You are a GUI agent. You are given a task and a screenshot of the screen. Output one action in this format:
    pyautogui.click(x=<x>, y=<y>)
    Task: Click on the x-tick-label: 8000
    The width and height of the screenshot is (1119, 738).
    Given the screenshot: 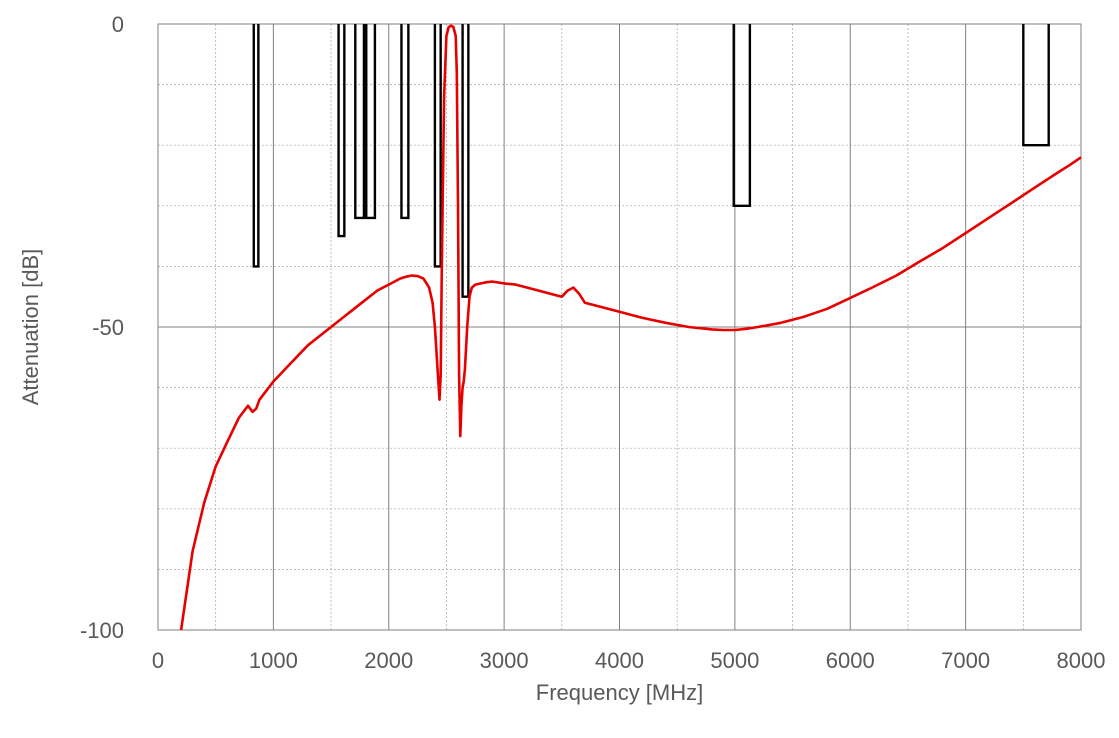 What is the action you would take?
    pyautogui.click(x=1081, y=660)
    